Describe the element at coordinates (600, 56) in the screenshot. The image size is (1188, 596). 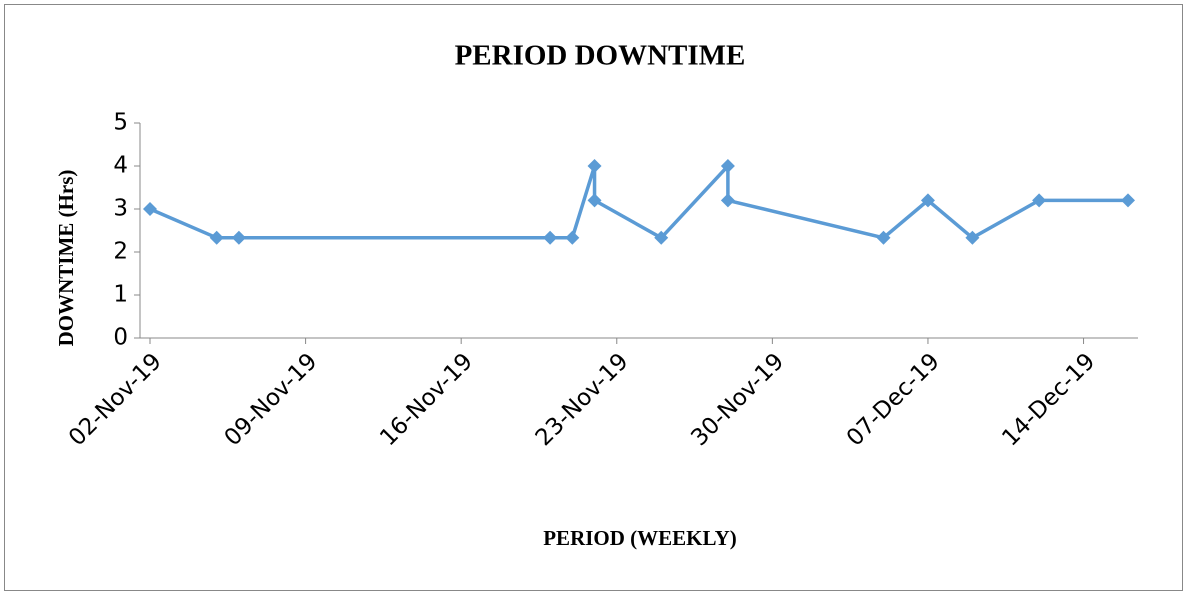
I see `chart-title: PERIOD DOWNTIME` at that location.